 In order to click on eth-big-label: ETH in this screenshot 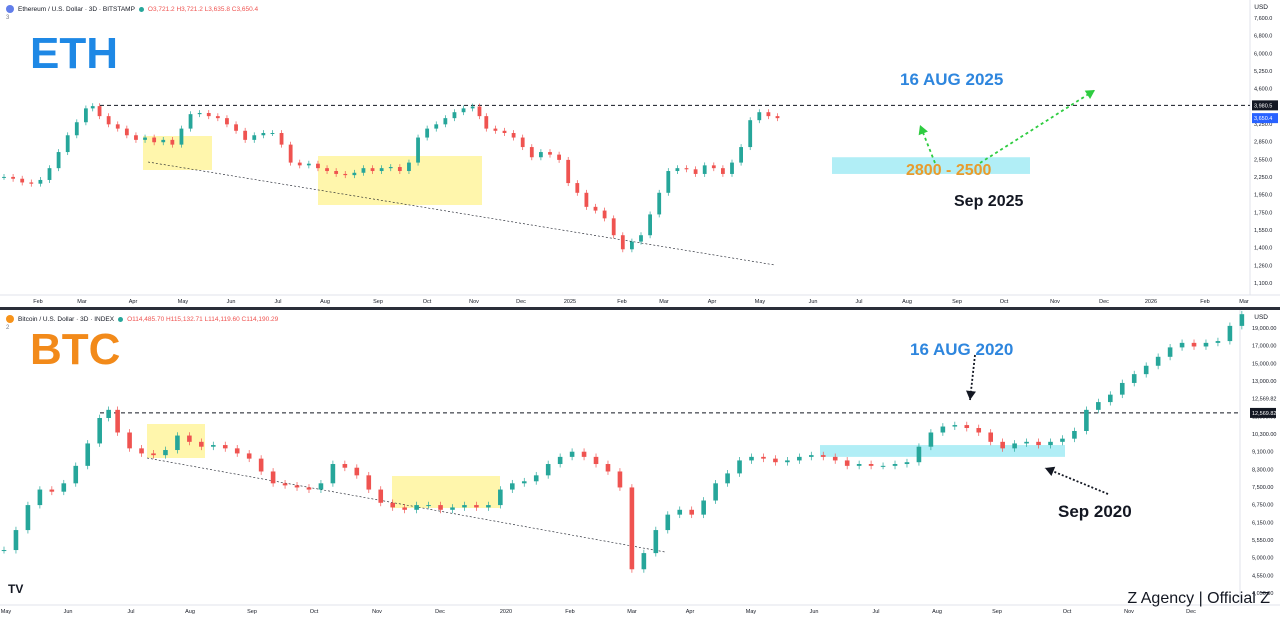, I will do `click(74, 53)`.